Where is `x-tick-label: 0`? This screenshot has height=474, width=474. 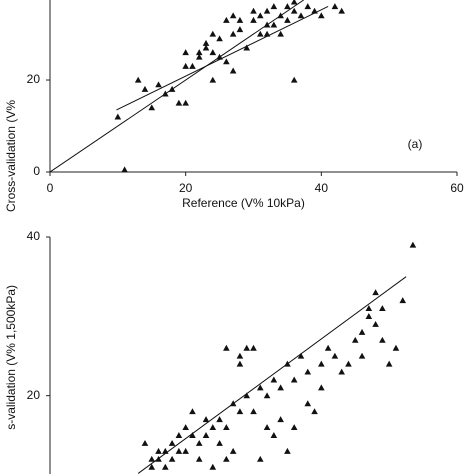
x-tick-label: 0 is located at coordinates (50, 188).